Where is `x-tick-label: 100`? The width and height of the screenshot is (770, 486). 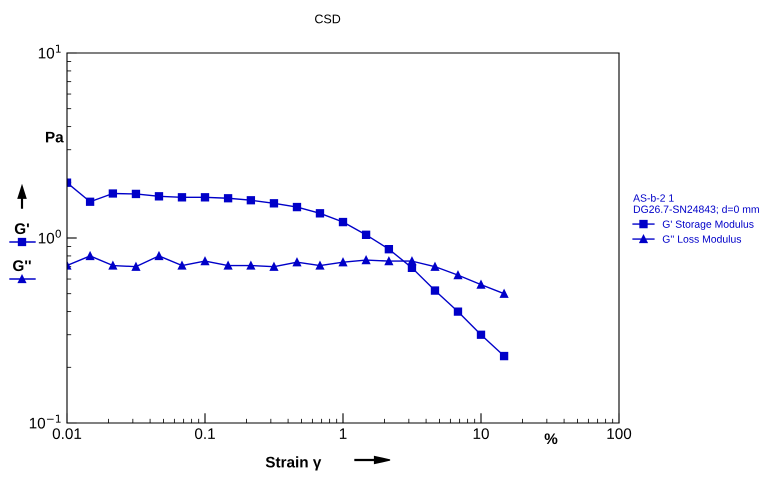 x-tick-label: 100 is located at coordinates (619, 434).